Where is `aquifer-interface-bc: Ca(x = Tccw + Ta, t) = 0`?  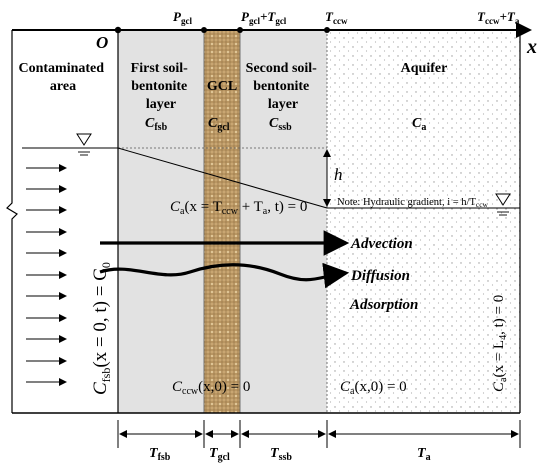 aquifer-interface-bc: Ca(x = Tccw + Ta, t) = 0 is located at coordinates (238, 208).